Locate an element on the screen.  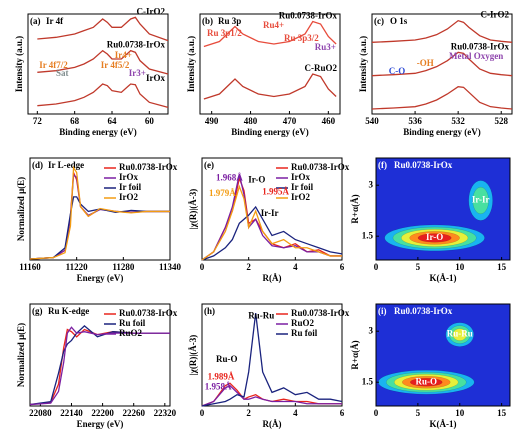
x-axis-label: Binding energy (eV) is located at coordinates (442, 132).